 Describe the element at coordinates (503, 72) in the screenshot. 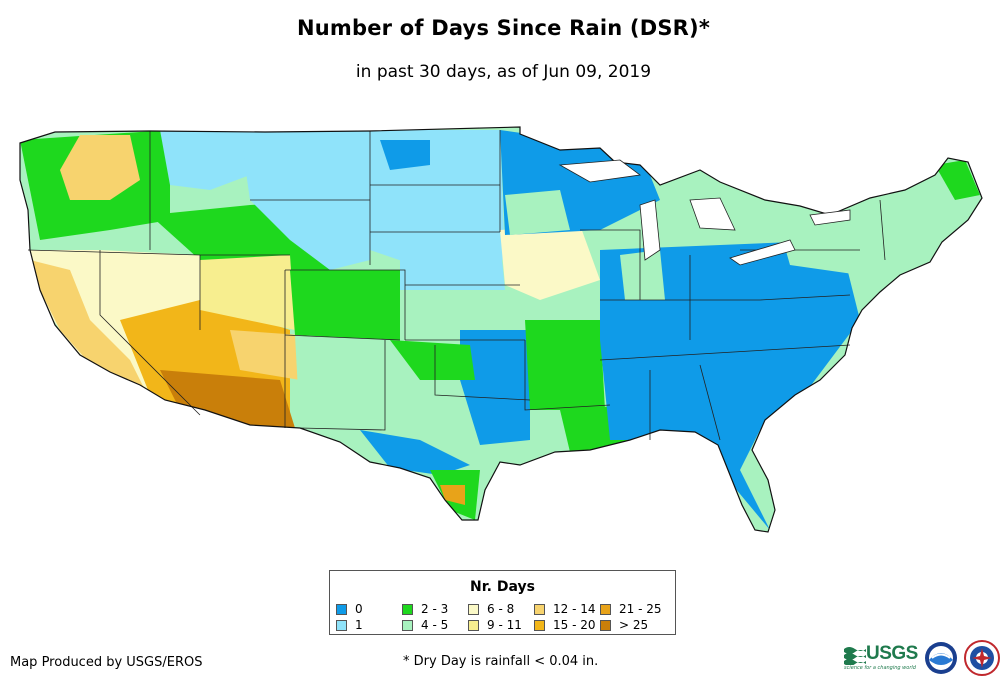

I see `map-subtitle: in past 30 days, as of Jun 09, 2019` at that location.